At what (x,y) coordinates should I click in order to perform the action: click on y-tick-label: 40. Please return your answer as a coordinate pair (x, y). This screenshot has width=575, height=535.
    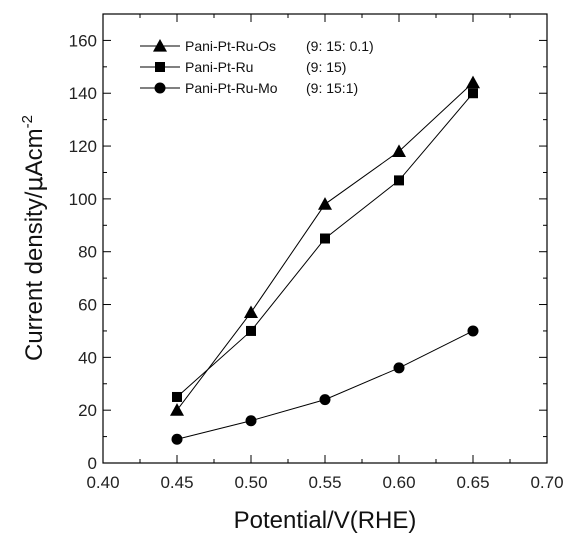
    Looking at the image, I should click on (87, 357).